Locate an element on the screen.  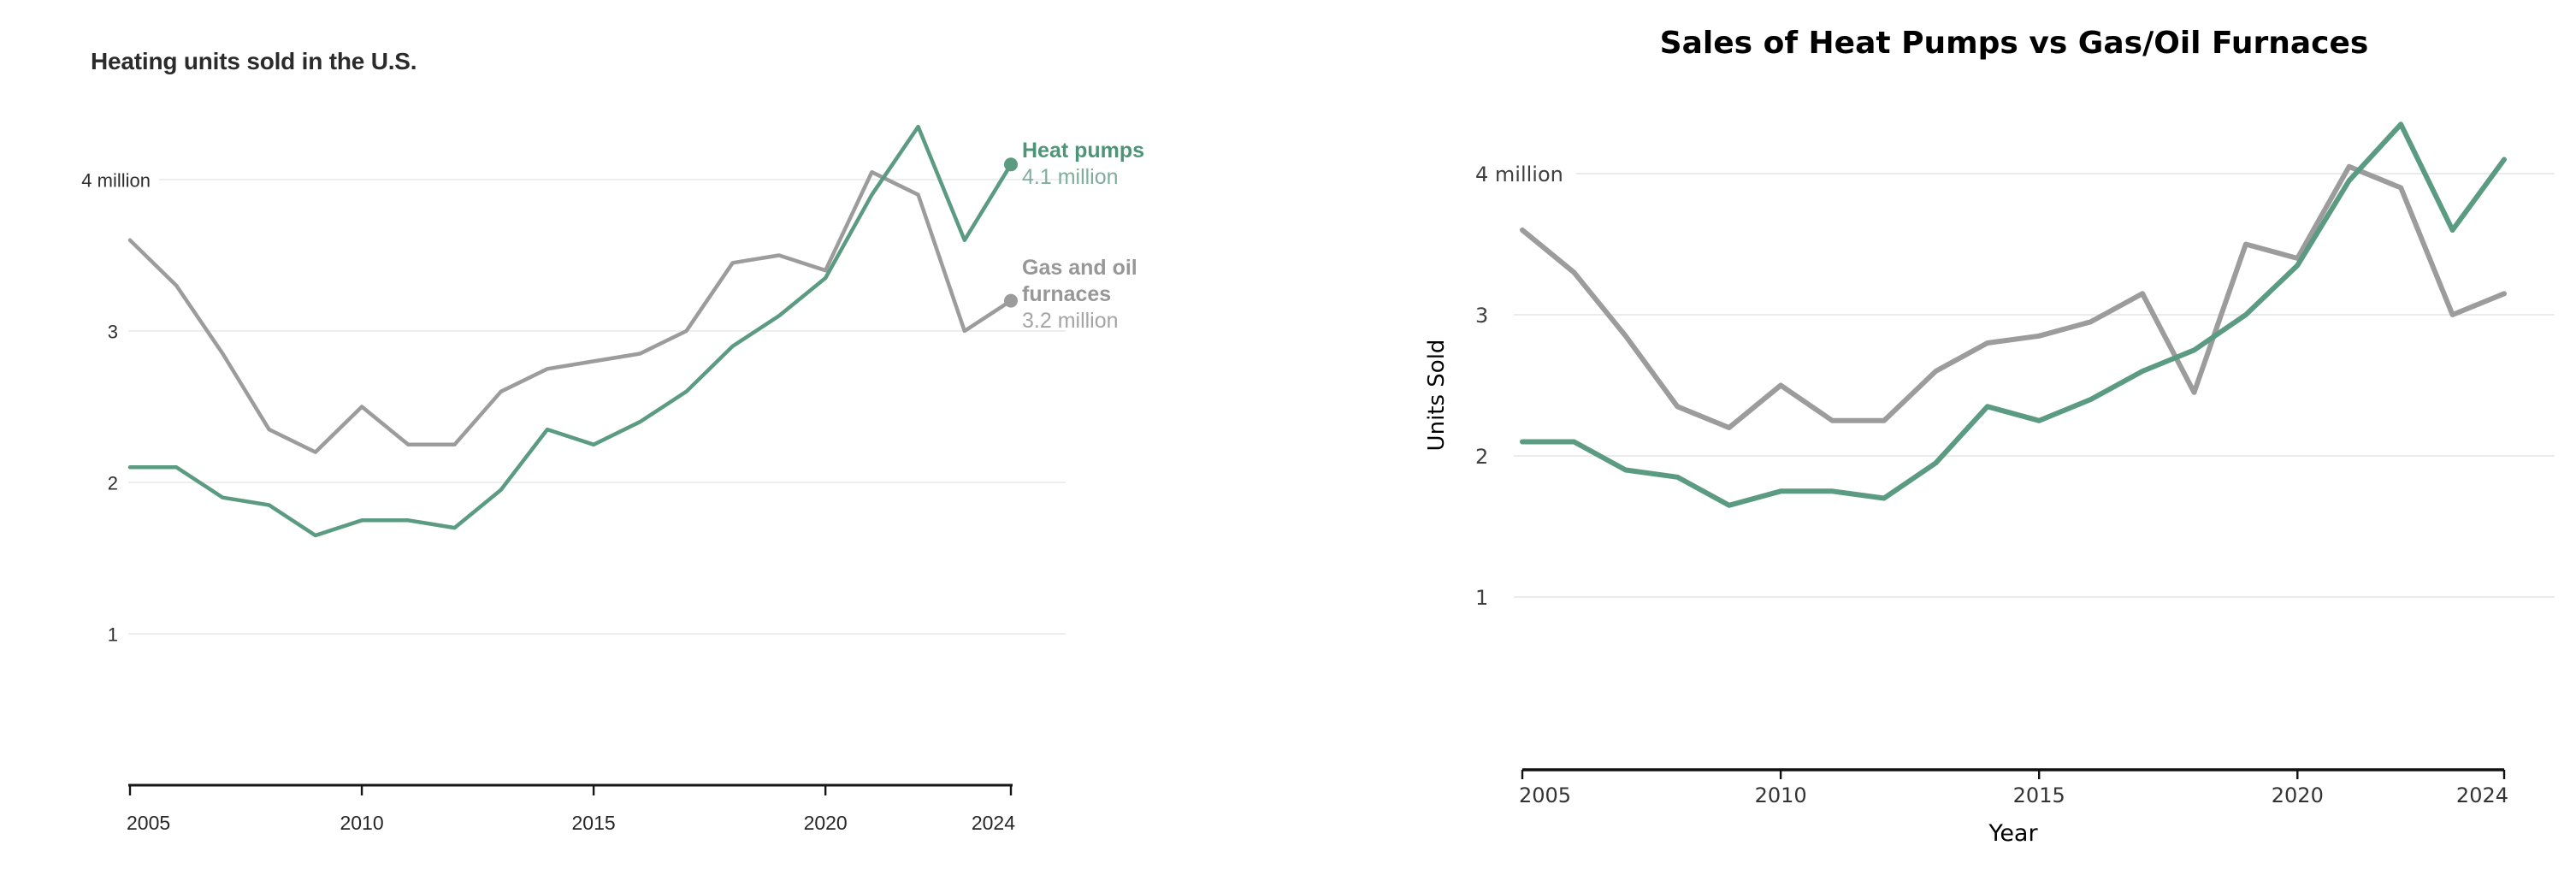
legend-heat-pumps-label: Heat pumps is located at coordinates (1083, 151).